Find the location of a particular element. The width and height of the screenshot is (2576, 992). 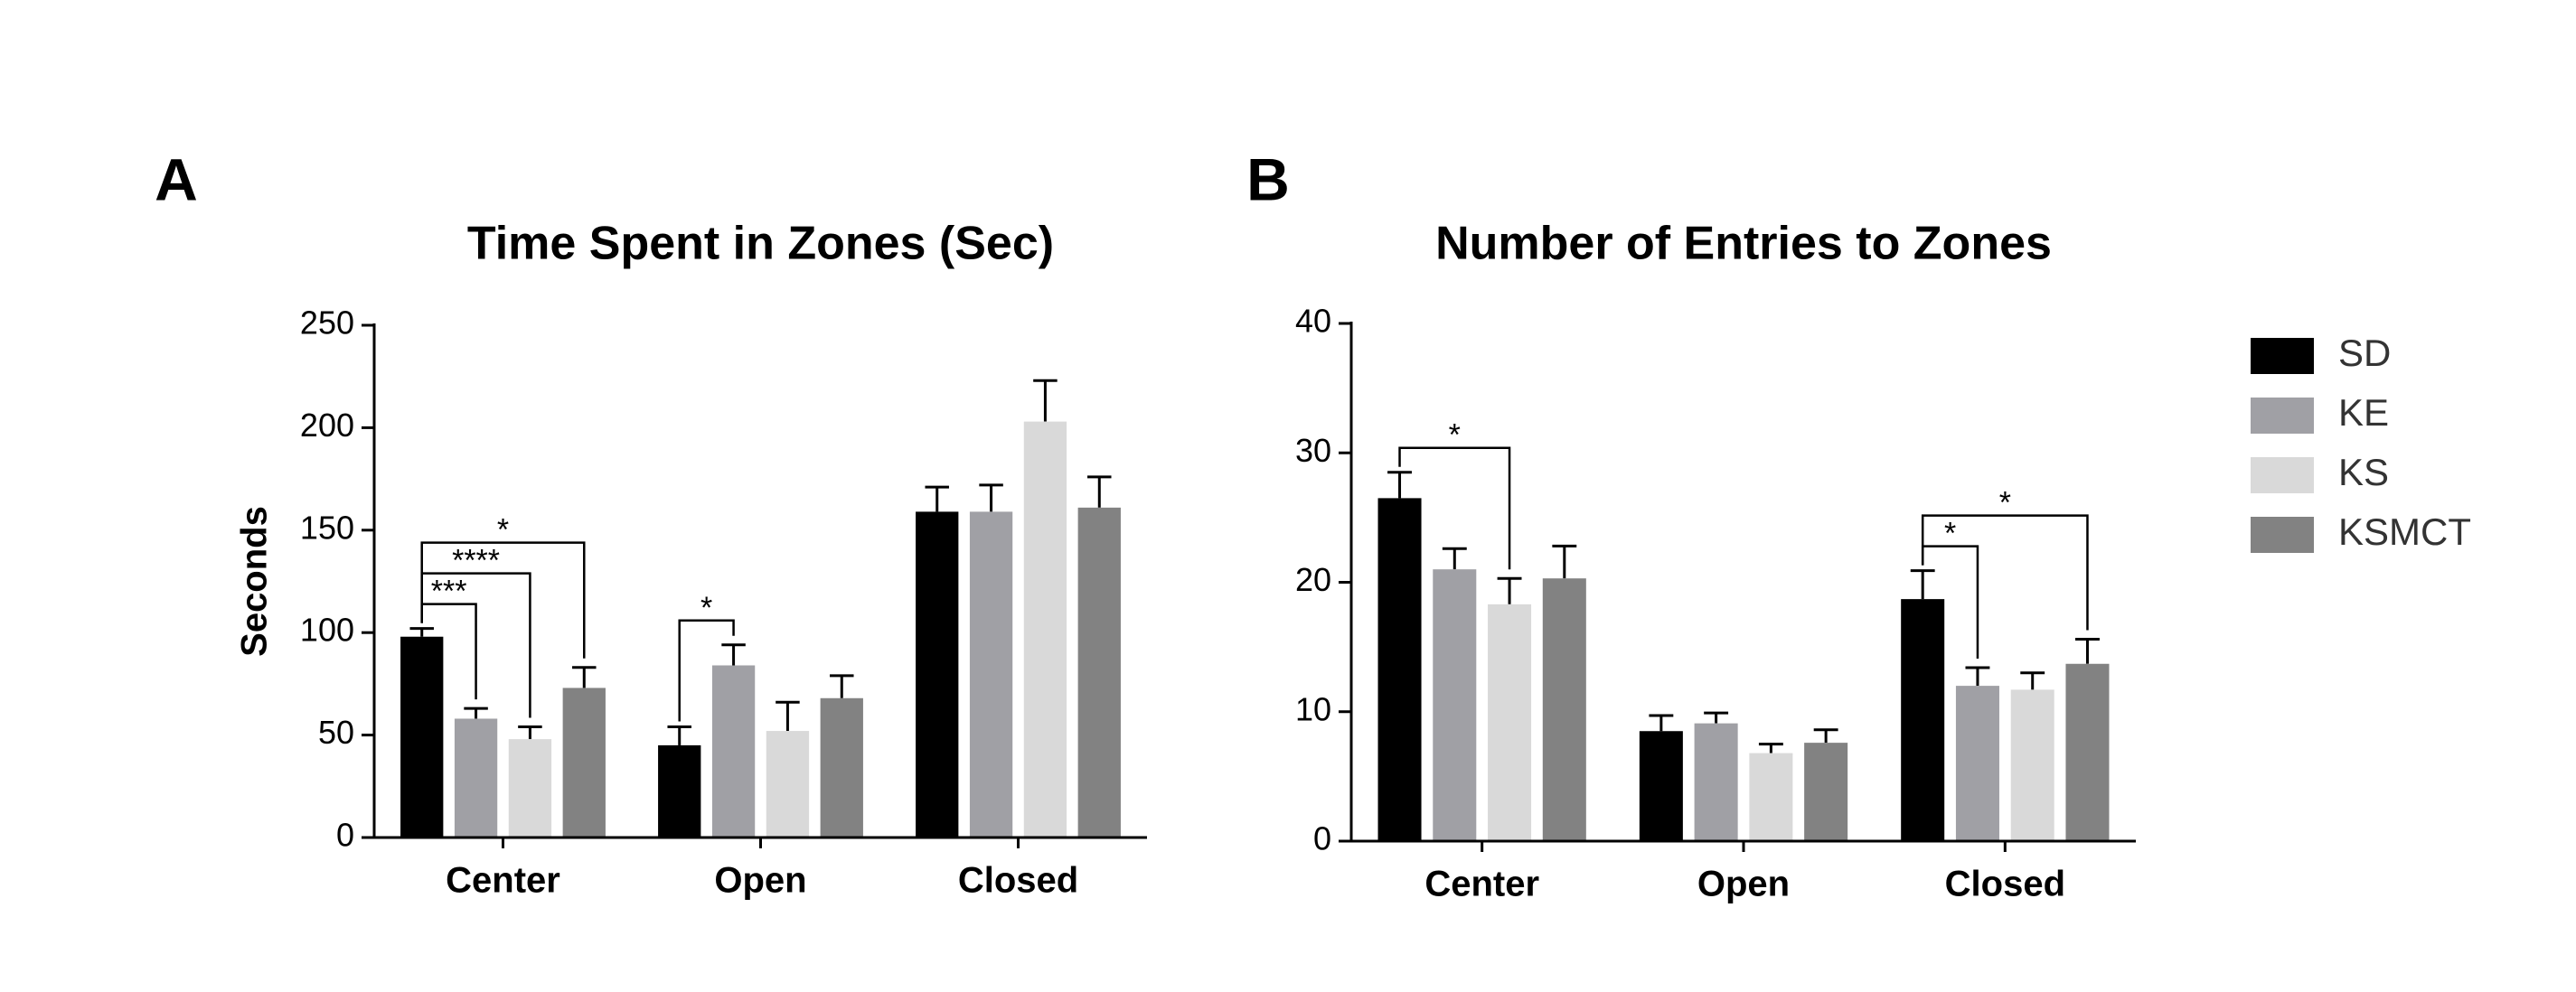

y-tick-label: 30 is located at coordinates (1313, 451).